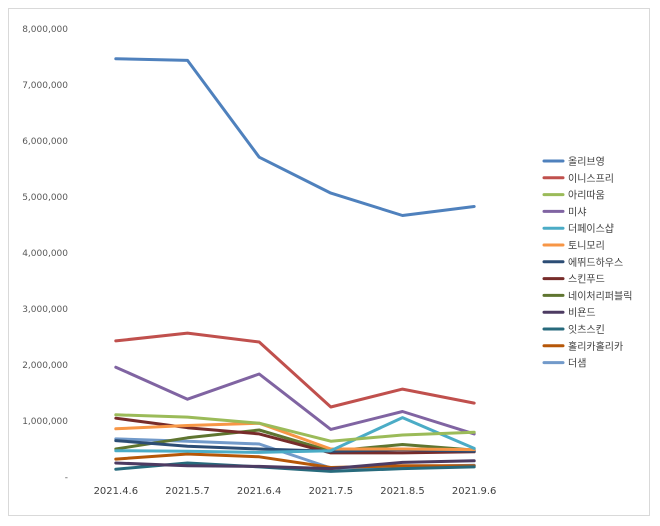 Image resolution: width=660 pixels, height=526 pixels. What do you see at coordinates (45, 30) in the screenshot?
I see `y-tick-label: 8,000,000` at bounding box center [45, 30].